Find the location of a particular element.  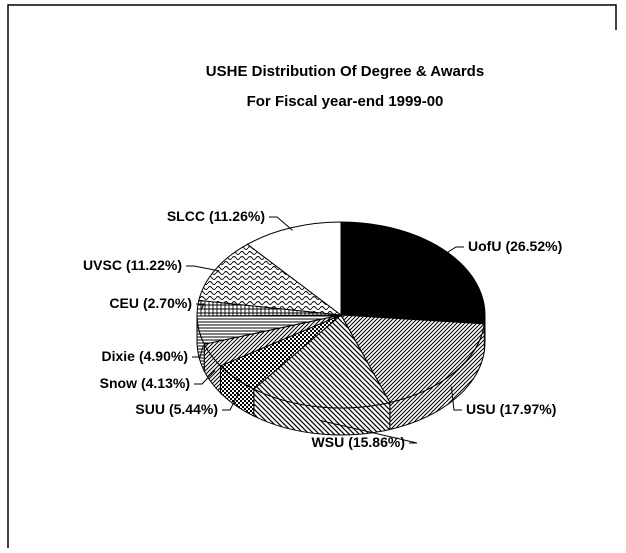

slice-label: WSU(15.86%) is located at coordinates (358, 442).